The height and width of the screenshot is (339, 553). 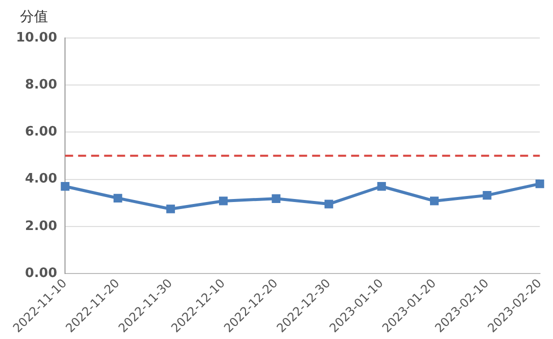 I want to click on y-tick-label: 10.00, so click(x=37, y=38).